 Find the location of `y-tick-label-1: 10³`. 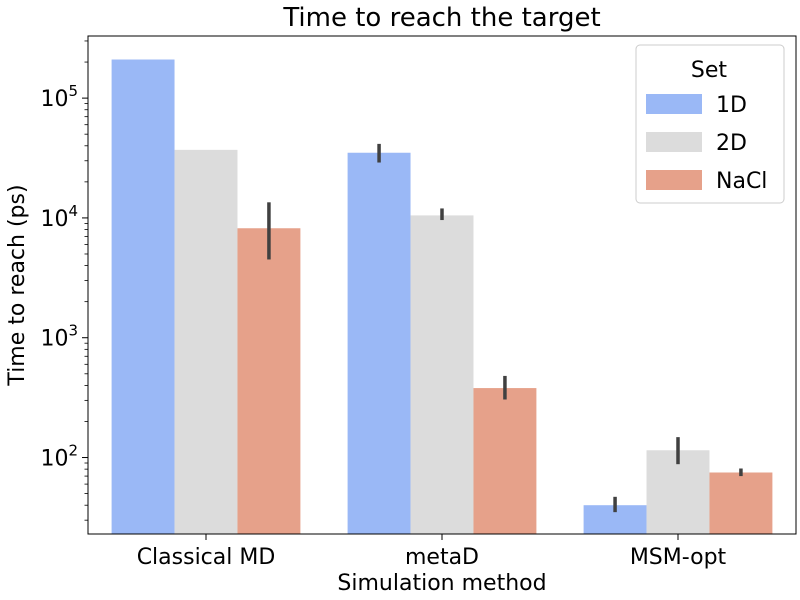

y-tick-label-1: 10³ is located at coordinates (59, 337).